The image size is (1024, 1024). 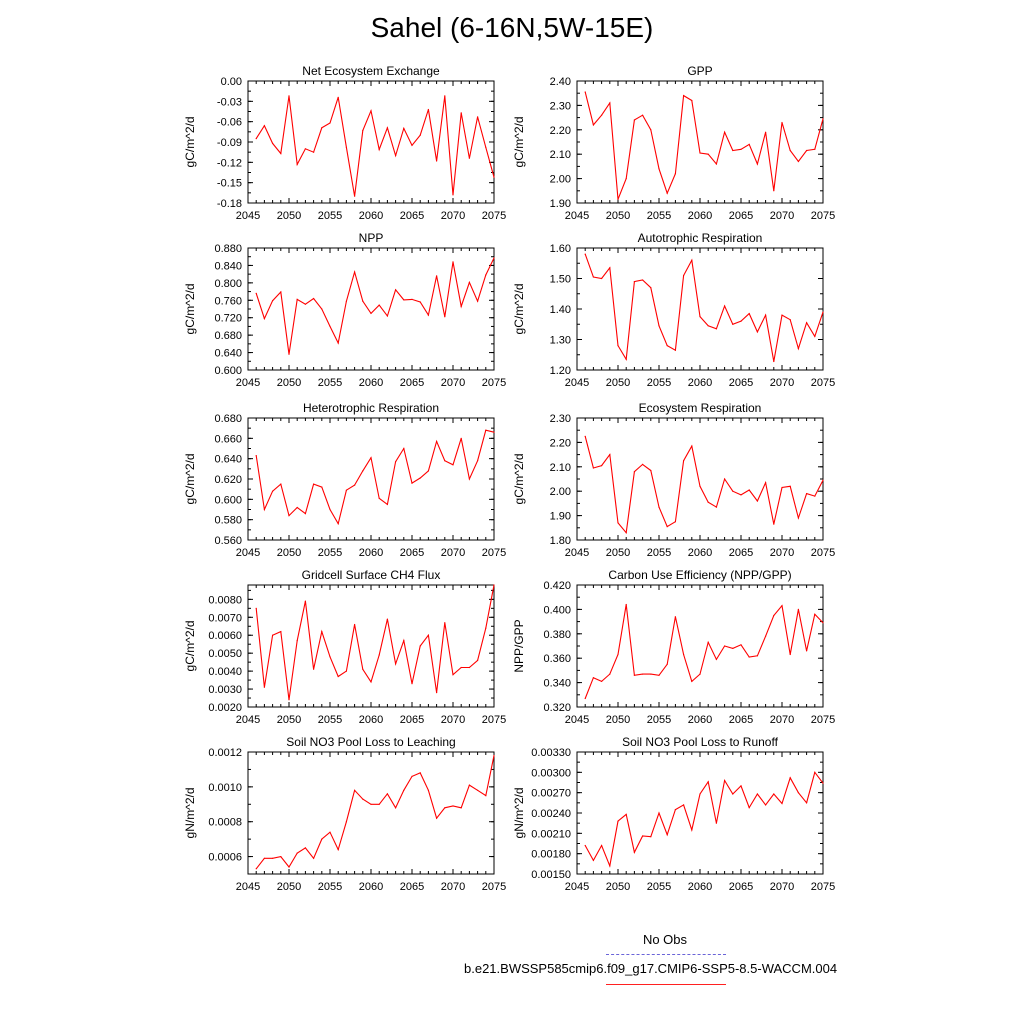 What do you see at coordinates (225, 654) in the screenshot?
I see `y-tick-label: 0.0050` at bounding box center [225, 654].